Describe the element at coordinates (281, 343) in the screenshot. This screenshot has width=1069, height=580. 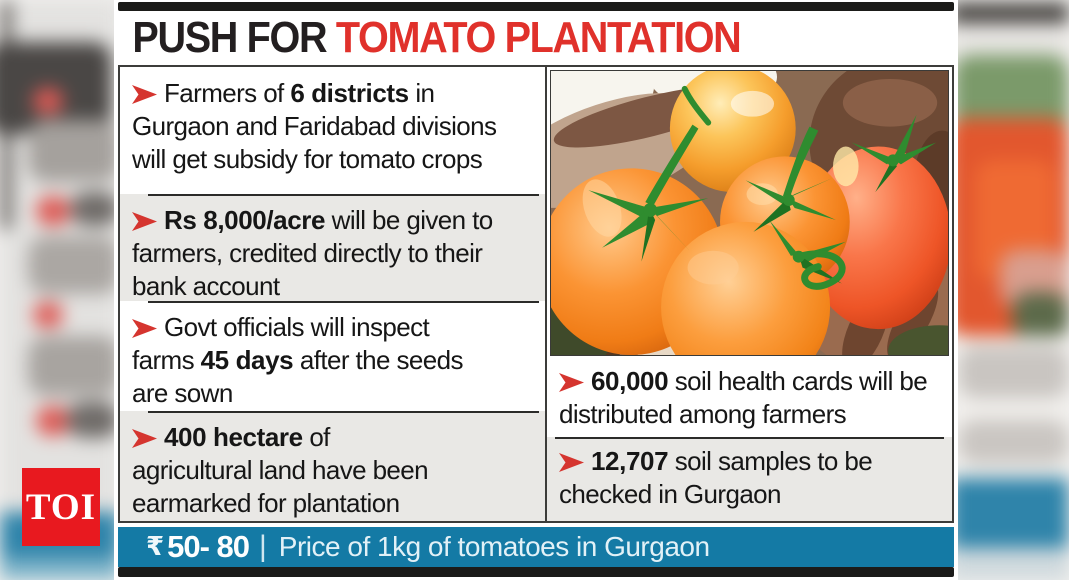
I see `bullet-text: Govt officials will inspect farms` at that location.